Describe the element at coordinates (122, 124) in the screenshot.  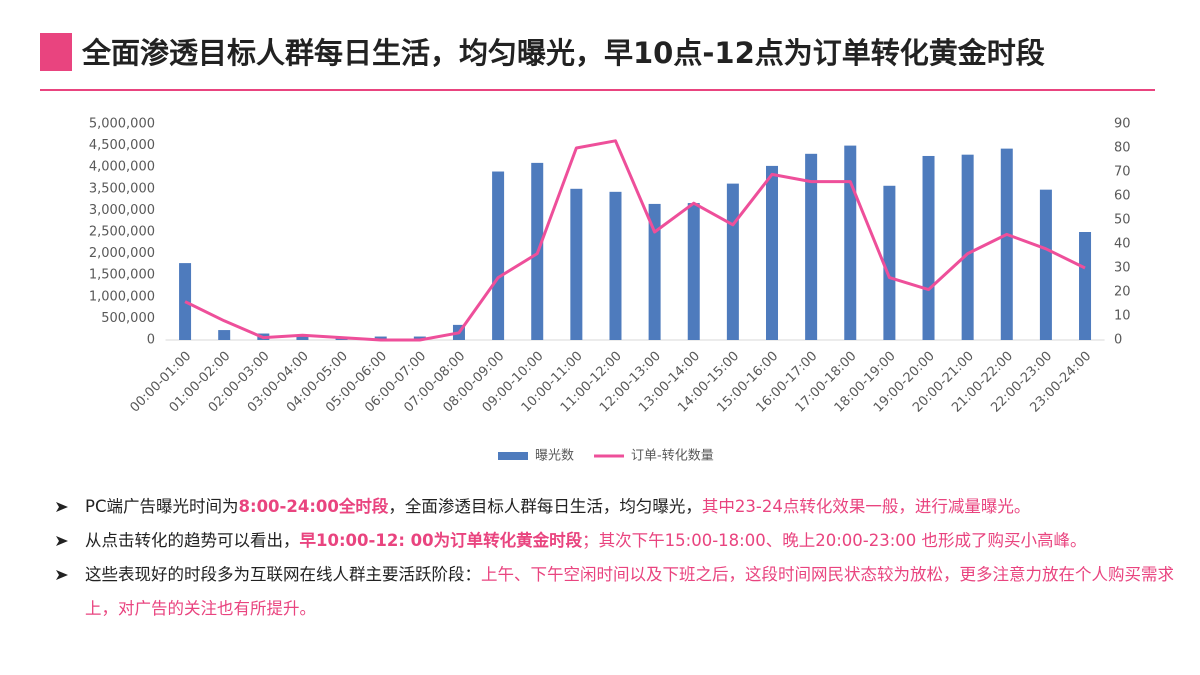
I see `y-tick-label: 5,000,000` at that location.